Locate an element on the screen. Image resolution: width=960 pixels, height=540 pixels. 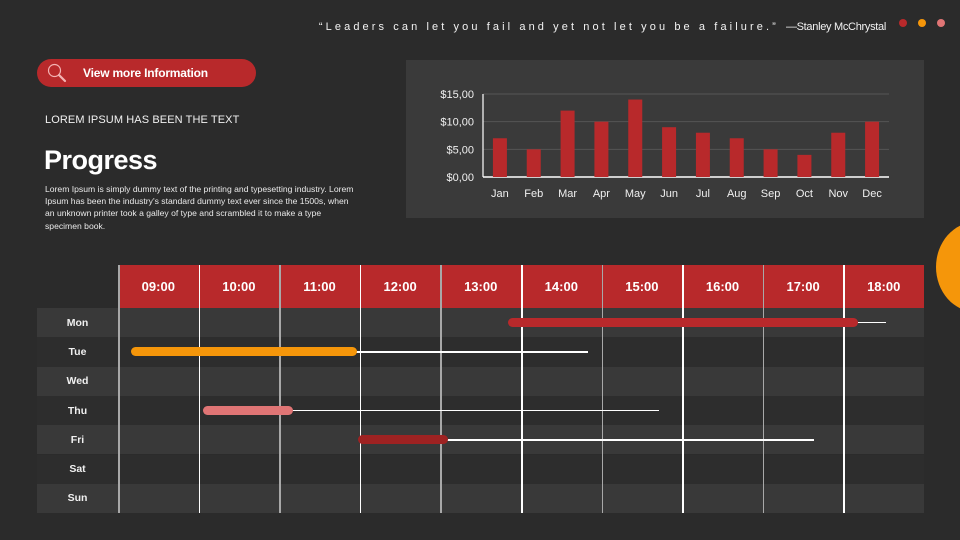
bar-sep is located at coordinates (770, 163).